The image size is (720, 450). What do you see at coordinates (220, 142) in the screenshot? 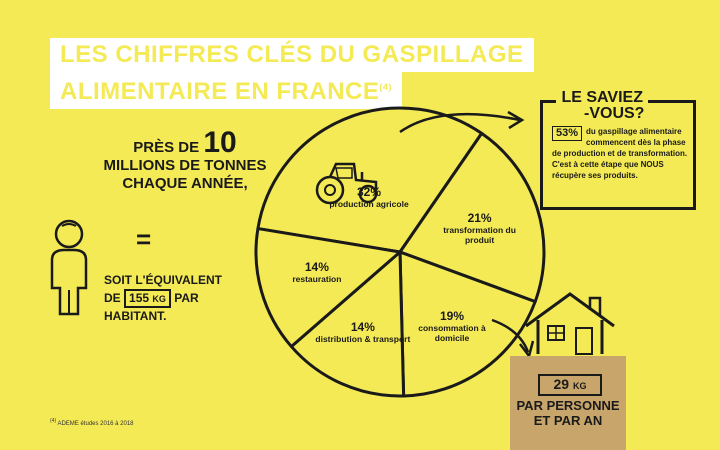
I see `headline-number: 10` at bounding box center [220, 142].